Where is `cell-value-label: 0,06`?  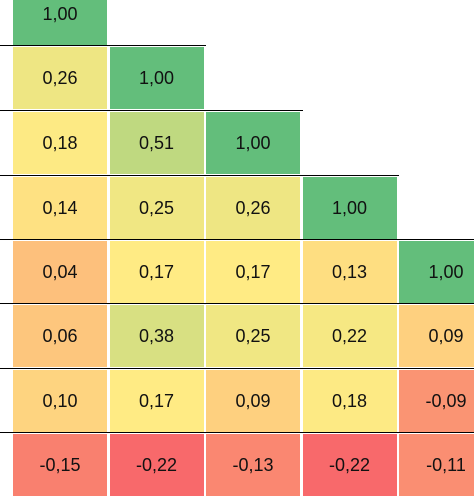 cell-value-label: 0,06 is located at coordinates (60, 335).